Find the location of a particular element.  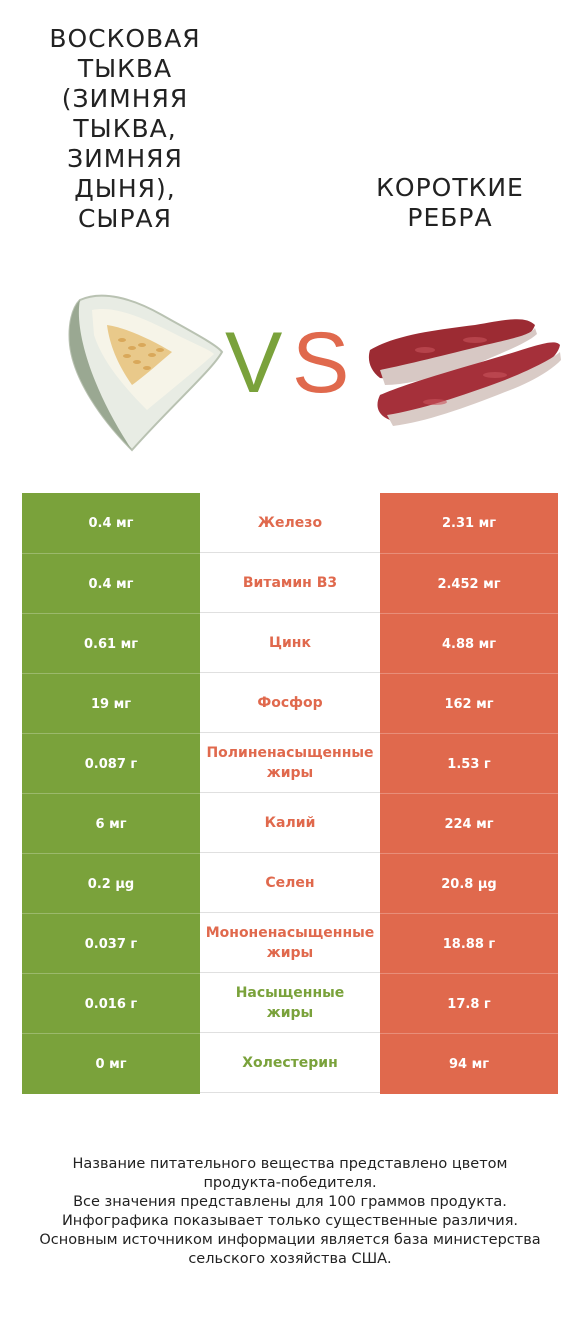

right-value: 18.88 г is located at coordinates (469, 943).